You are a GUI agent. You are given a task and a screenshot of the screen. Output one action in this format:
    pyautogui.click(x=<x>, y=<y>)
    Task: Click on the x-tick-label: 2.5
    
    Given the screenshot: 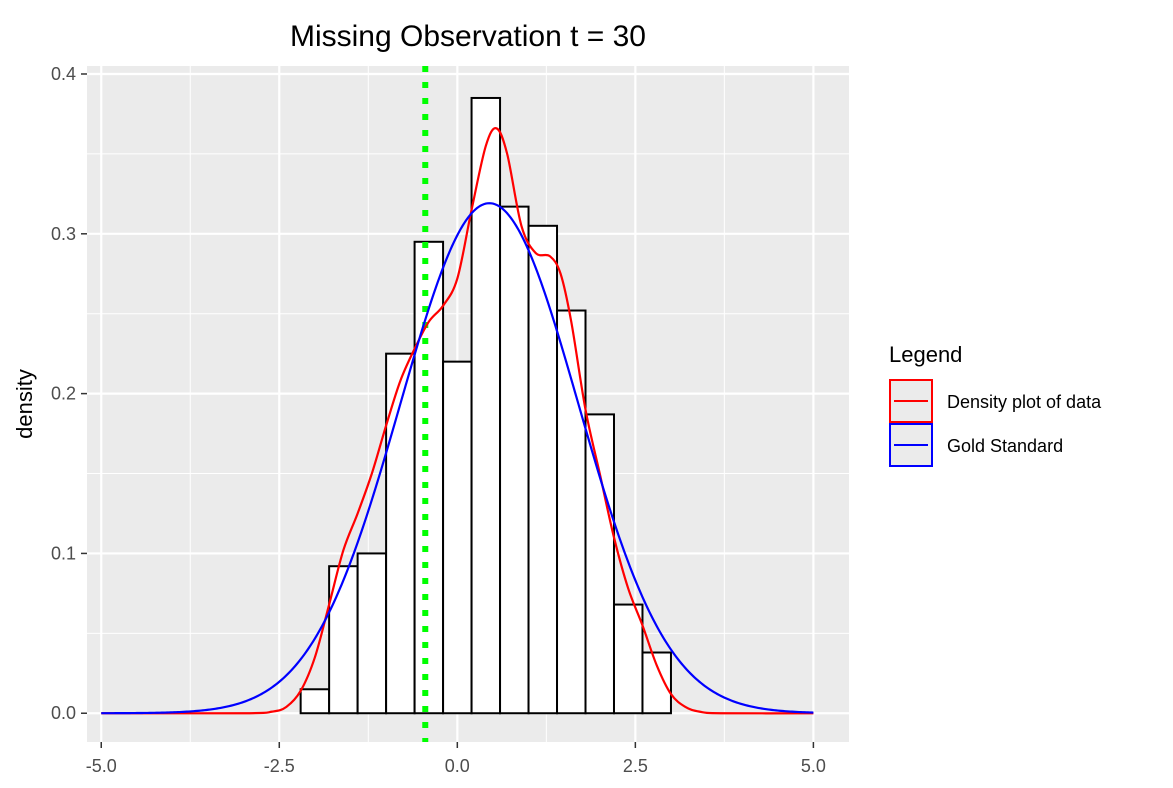 What is the action you would take?
    pyautogui.click(x=635, y=766)
    